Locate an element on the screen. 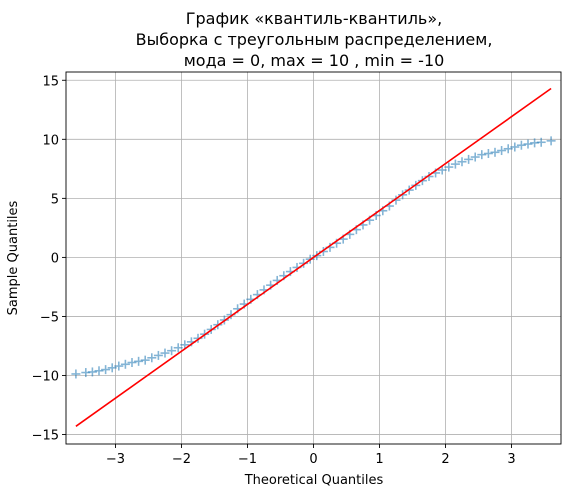 This screenshot has width=569, height=495. x-tick-label: −3 is located at coordinates (115, 459).